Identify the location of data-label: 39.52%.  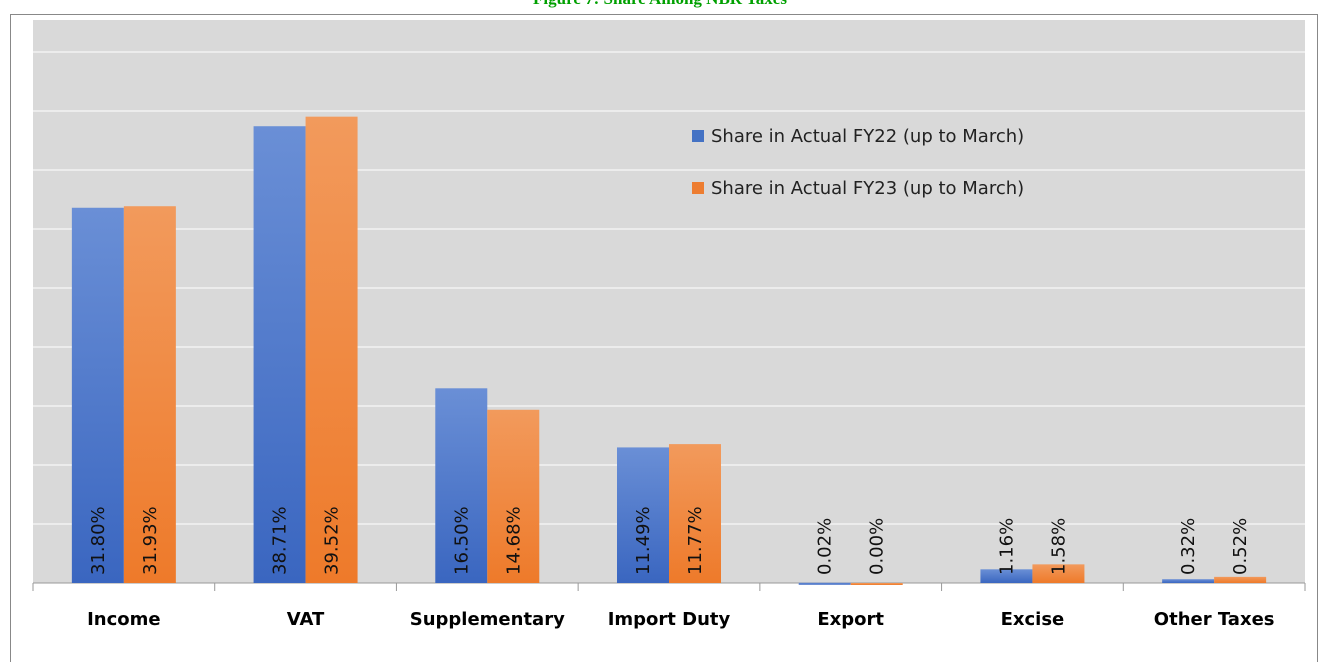
(332, 540).